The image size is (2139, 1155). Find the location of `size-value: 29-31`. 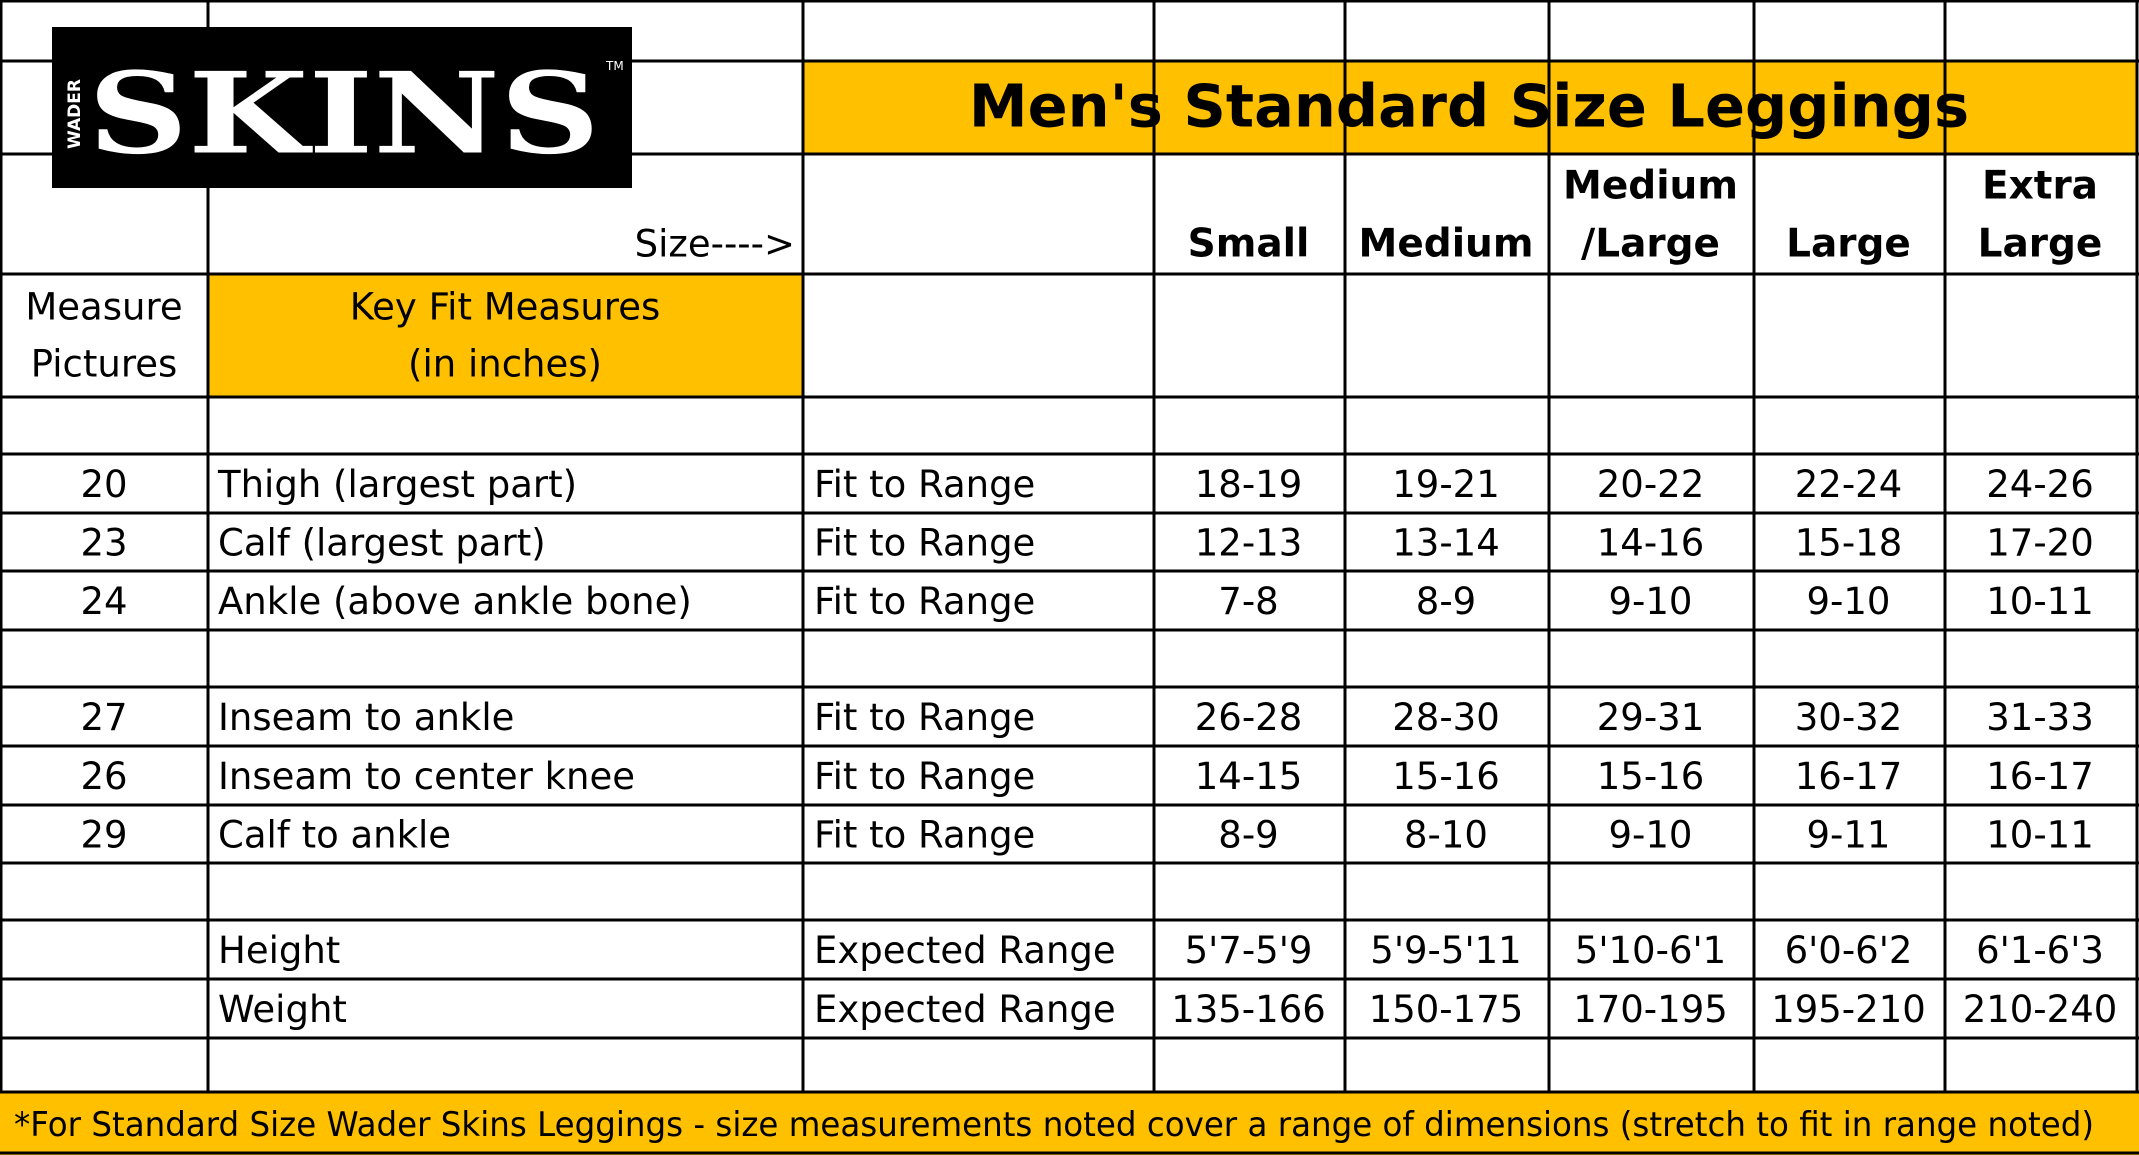

size-value: 29-31 is located at coordinates (1651, 717).